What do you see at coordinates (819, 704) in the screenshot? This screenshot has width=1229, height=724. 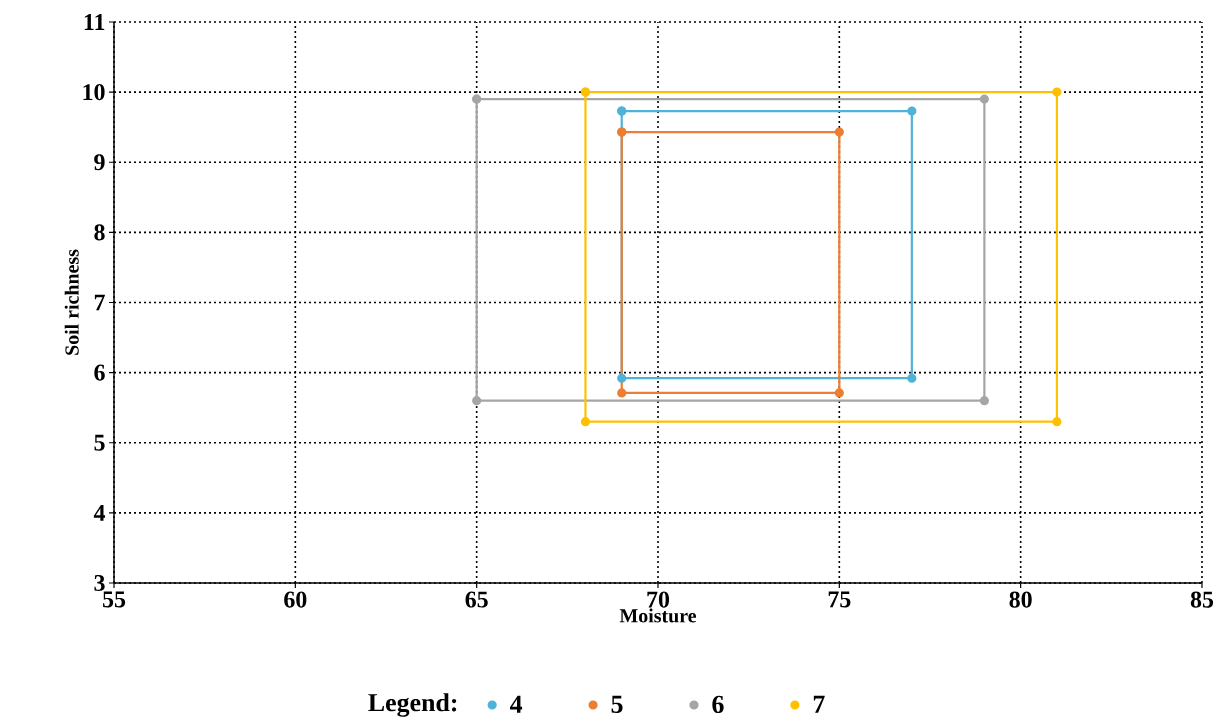 I see `legend-label: 7` at bounding box center [819, 704].